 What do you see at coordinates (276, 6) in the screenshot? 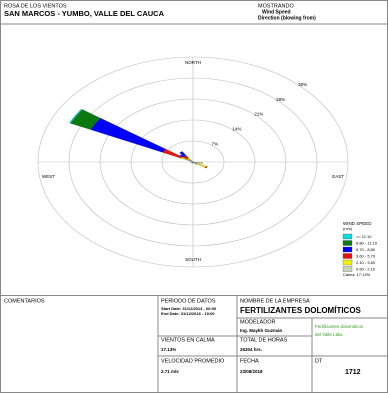
I see `header-showing: MOSTRANDO` at bounding box center [276, 6].